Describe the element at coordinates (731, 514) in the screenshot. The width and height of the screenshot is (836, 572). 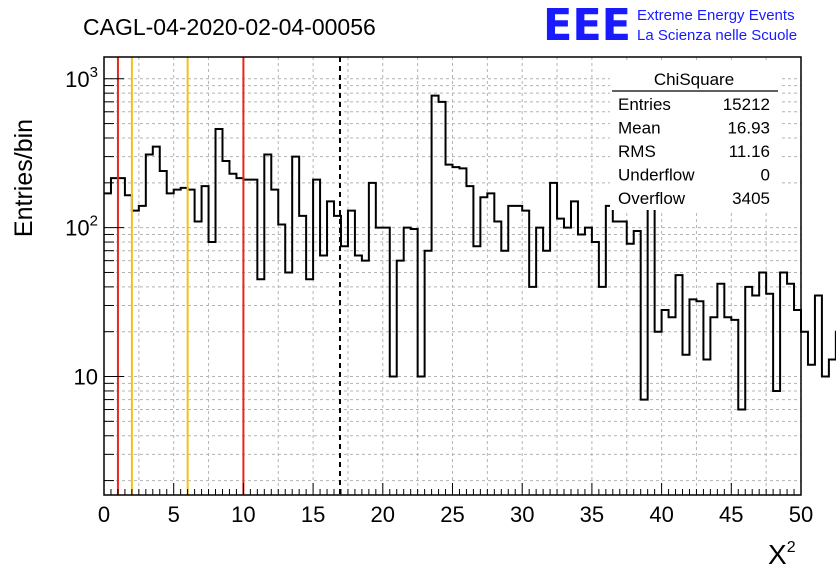
I see `x-tick-label: 45` at that location.